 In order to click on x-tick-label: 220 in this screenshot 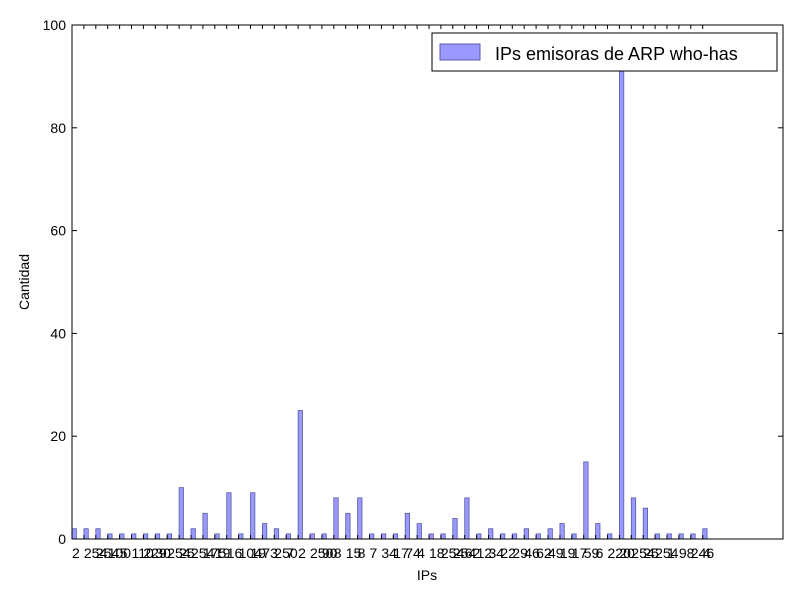, I will do `click(620, 553)`.